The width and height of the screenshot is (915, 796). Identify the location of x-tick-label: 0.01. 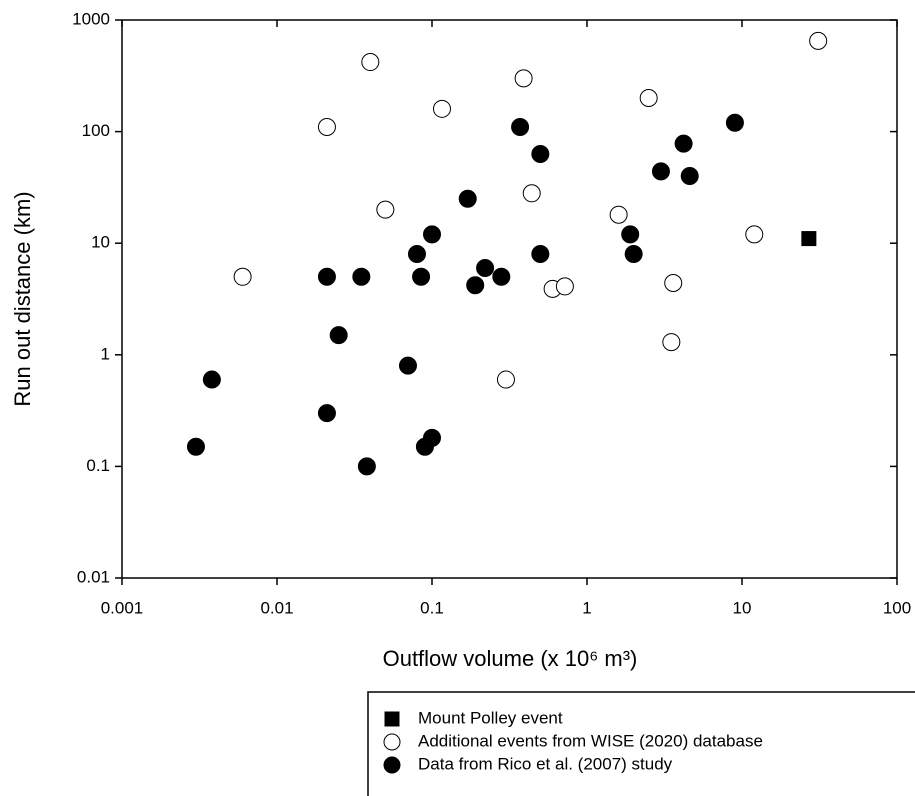
(276, 607).